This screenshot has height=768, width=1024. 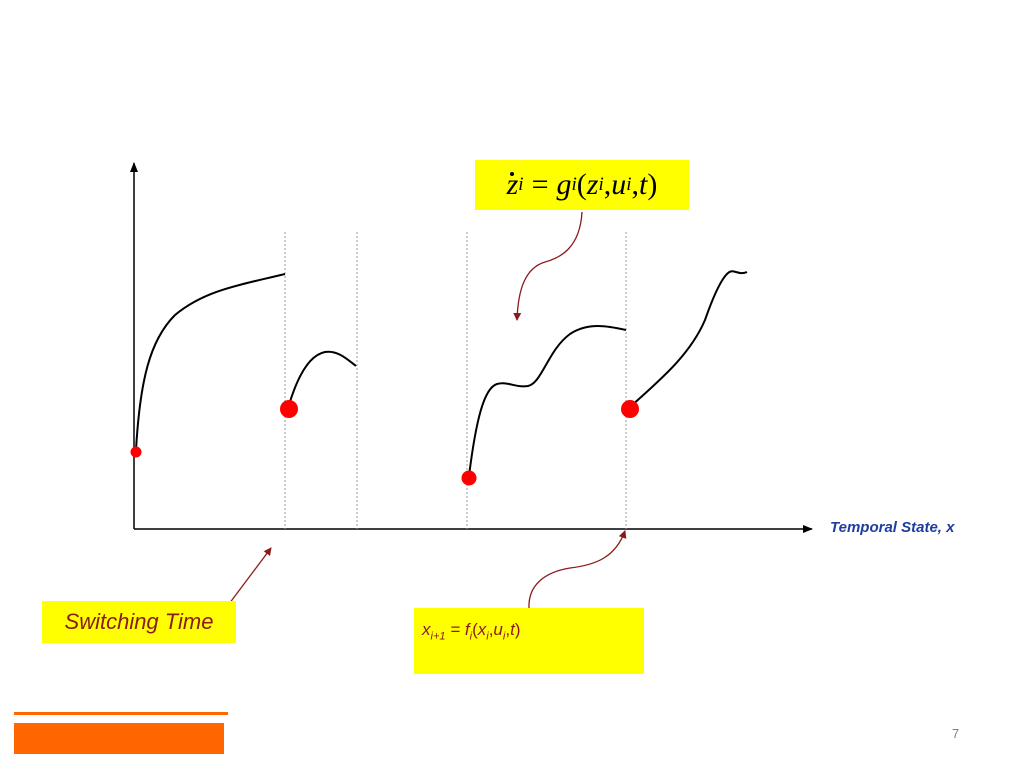 I want to click on eq-lhs-var: z, so click(x=512, y=184).